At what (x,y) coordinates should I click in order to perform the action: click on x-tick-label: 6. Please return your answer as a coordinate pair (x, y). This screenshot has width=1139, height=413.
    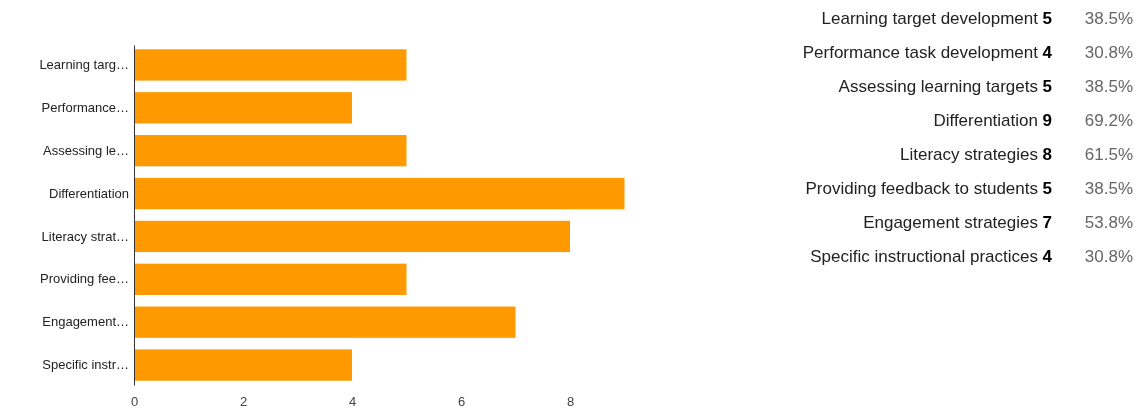
    Looking at the image, I should click on (461, 402).